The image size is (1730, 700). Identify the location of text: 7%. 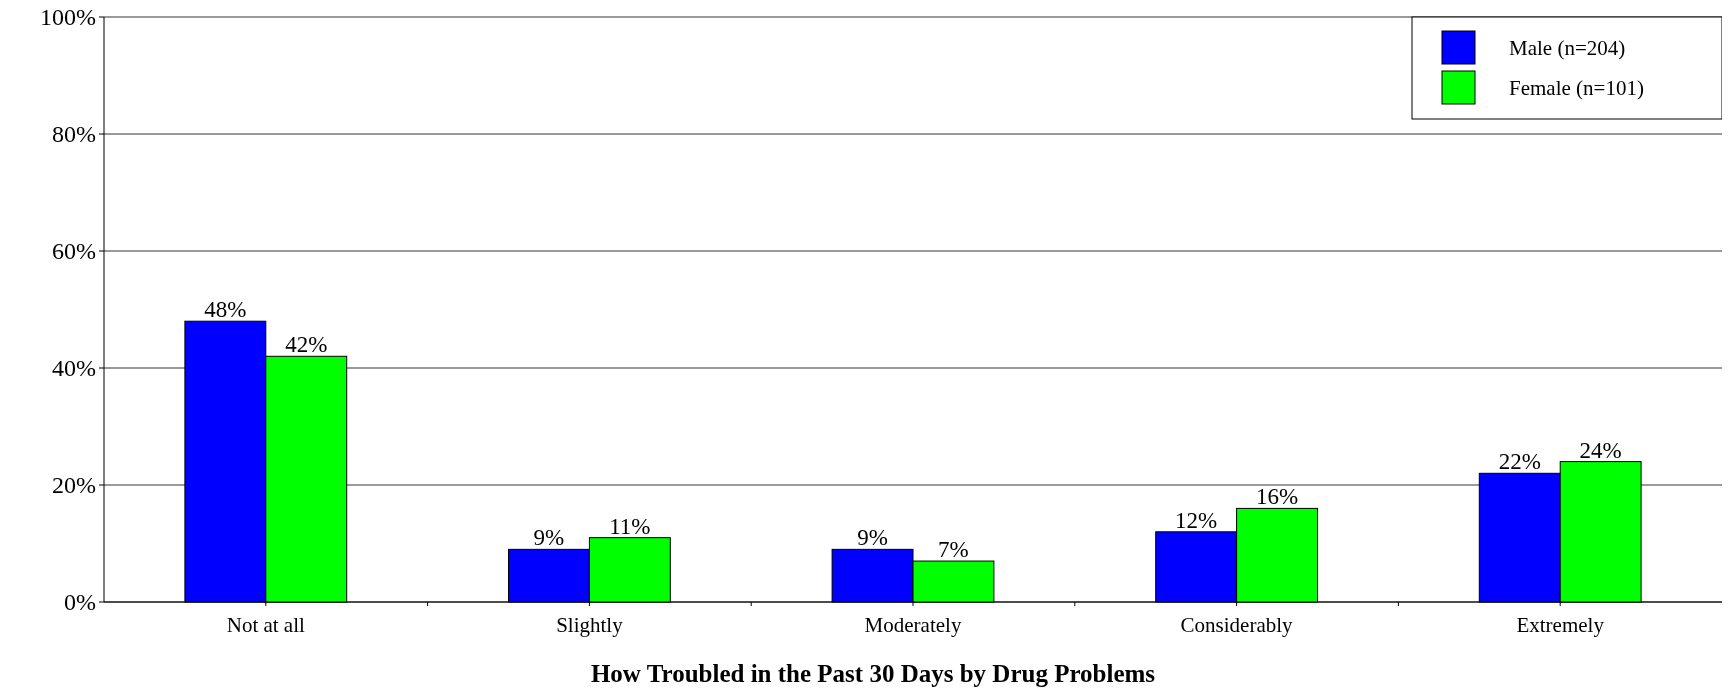
(953, 550).